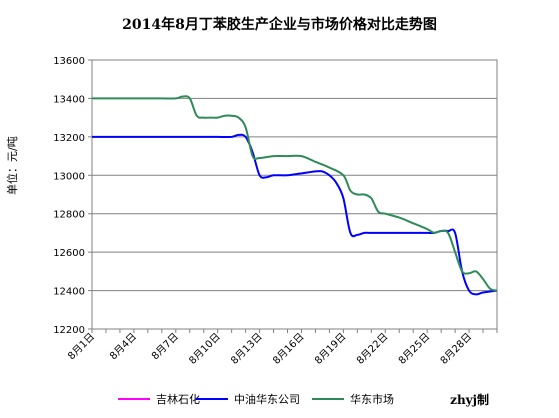  I want to click on legend-label: 华东市场, so click(372, 399).